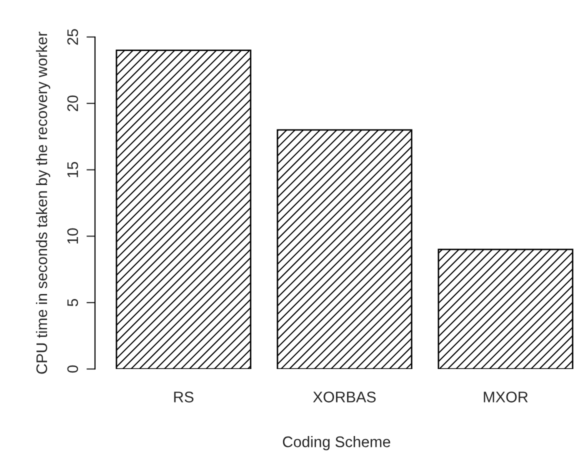 This screenshot has width=578, height=453. Describe the element at coordinates (72, 302) in the screenshot. I see `y-tick-label: 5` at that location.